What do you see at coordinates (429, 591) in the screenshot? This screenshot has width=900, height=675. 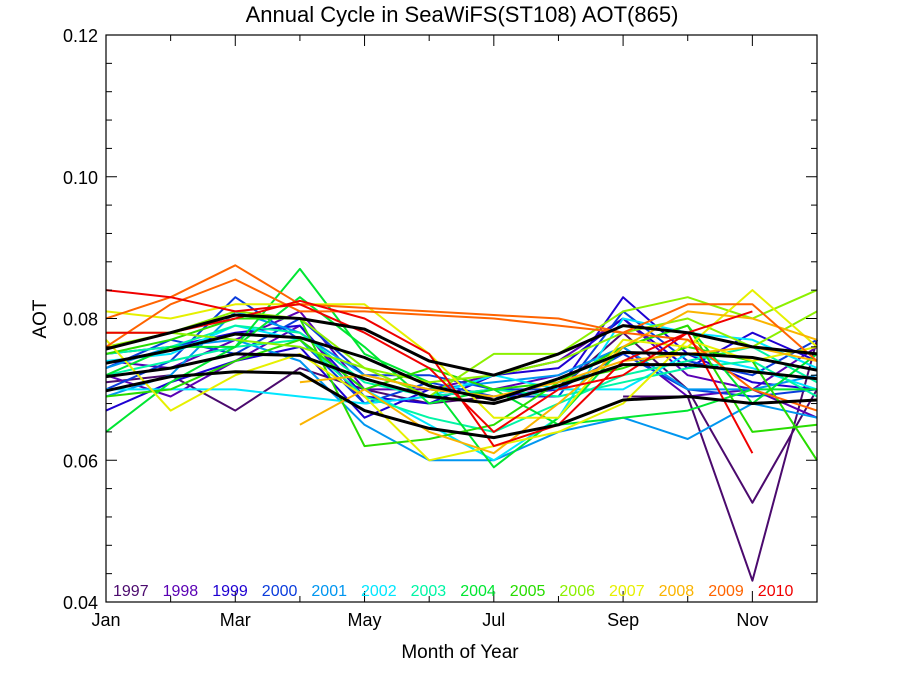 I see `legend-item-2003: 2003` at bounding box center [429, 591].